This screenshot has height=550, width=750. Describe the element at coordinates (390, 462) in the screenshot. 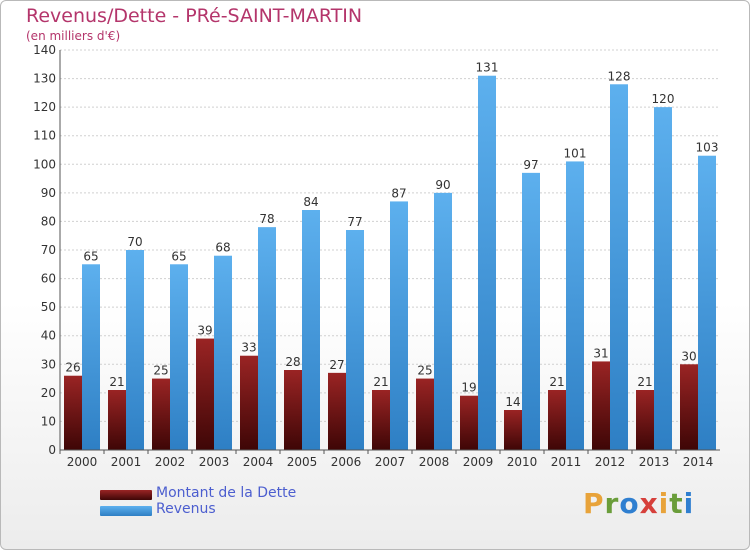

I see `x-tick-label: 2007` at that location.